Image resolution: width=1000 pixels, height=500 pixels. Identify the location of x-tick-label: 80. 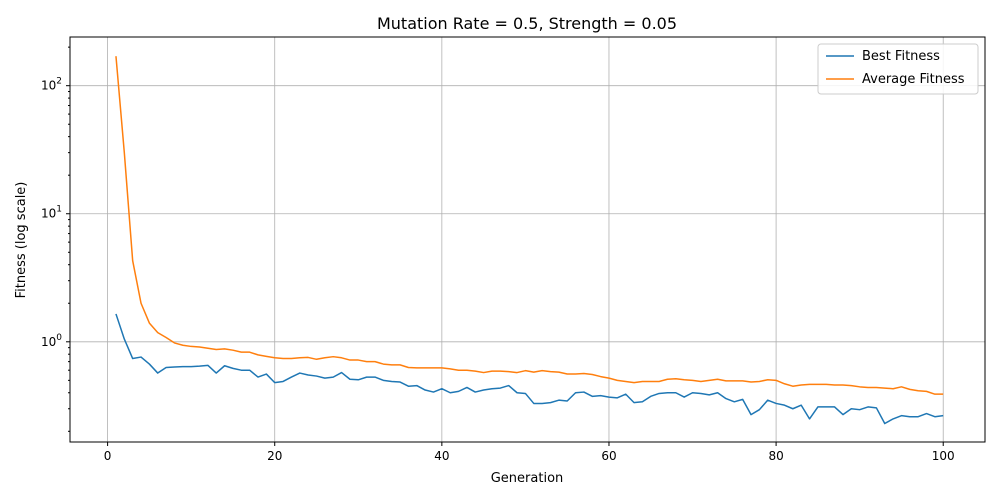
(775, 456).